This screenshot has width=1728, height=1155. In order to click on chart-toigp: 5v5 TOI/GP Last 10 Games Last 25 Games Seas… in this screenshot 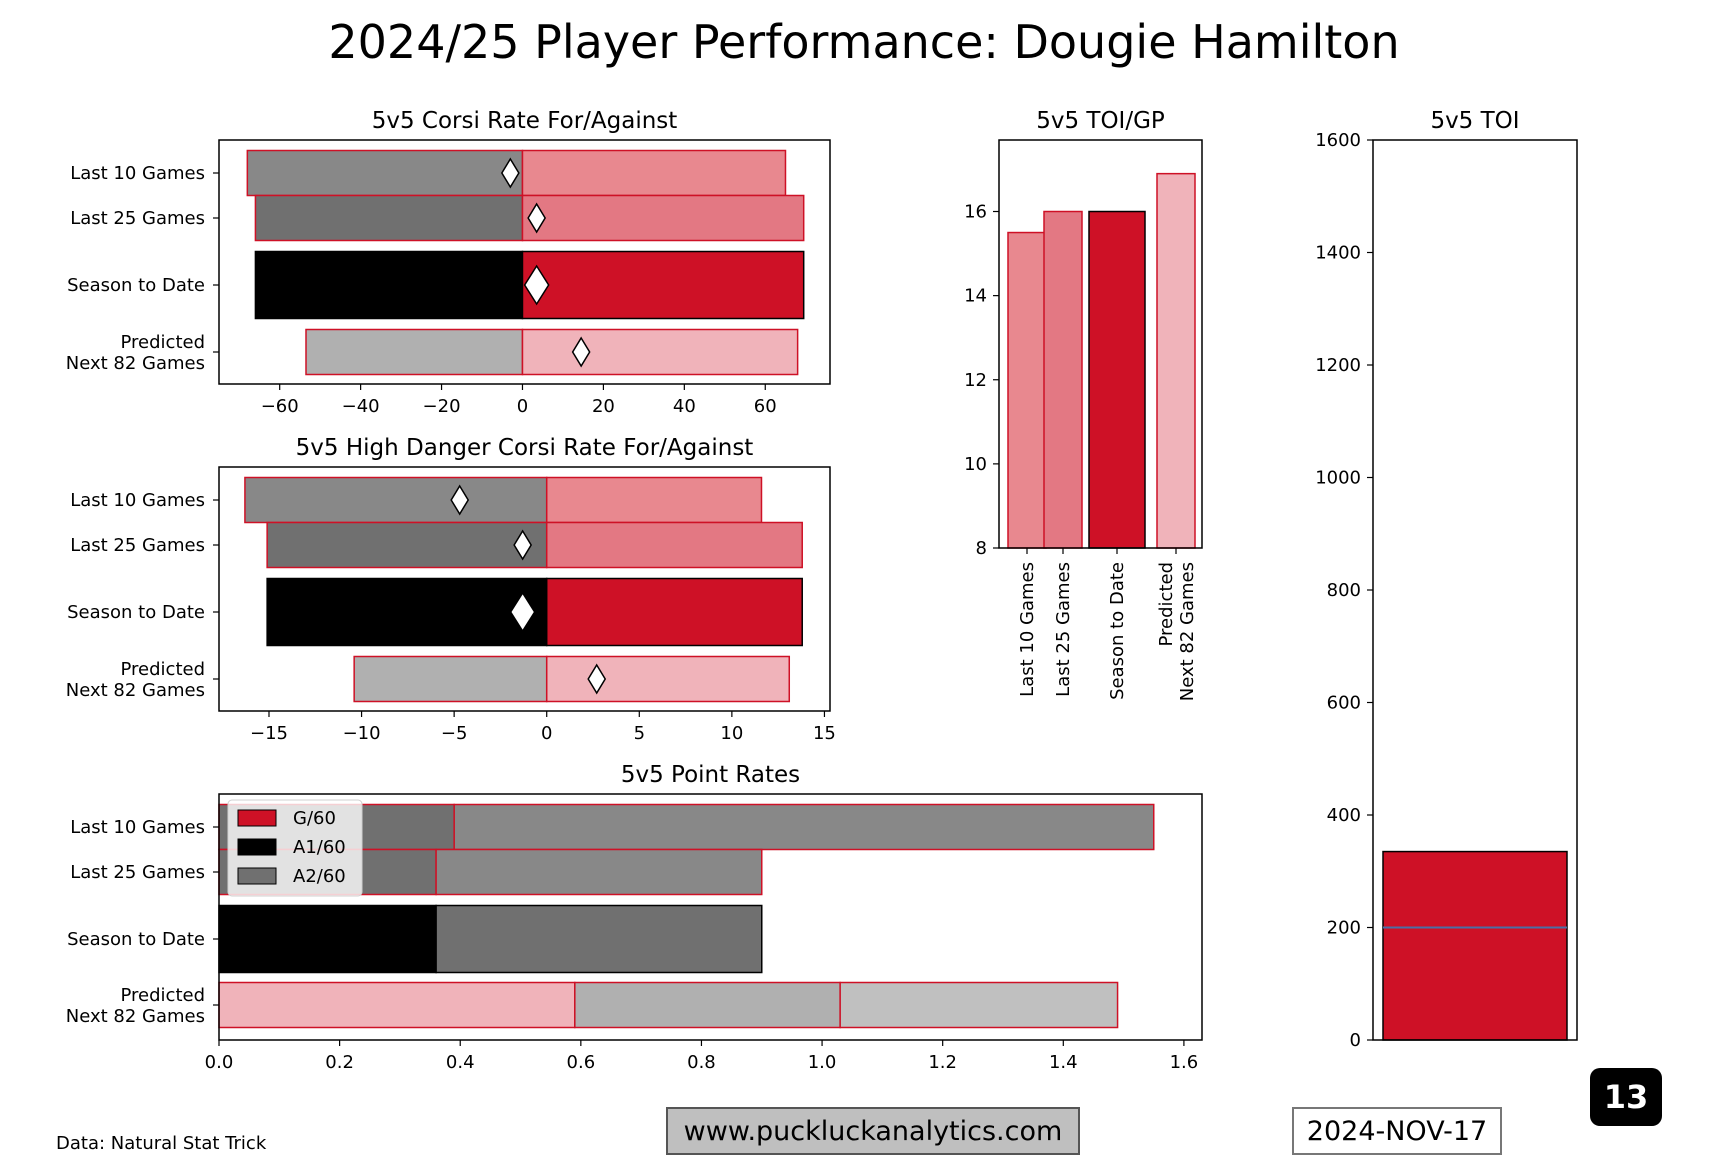, I will do `click(1083, 404)`.